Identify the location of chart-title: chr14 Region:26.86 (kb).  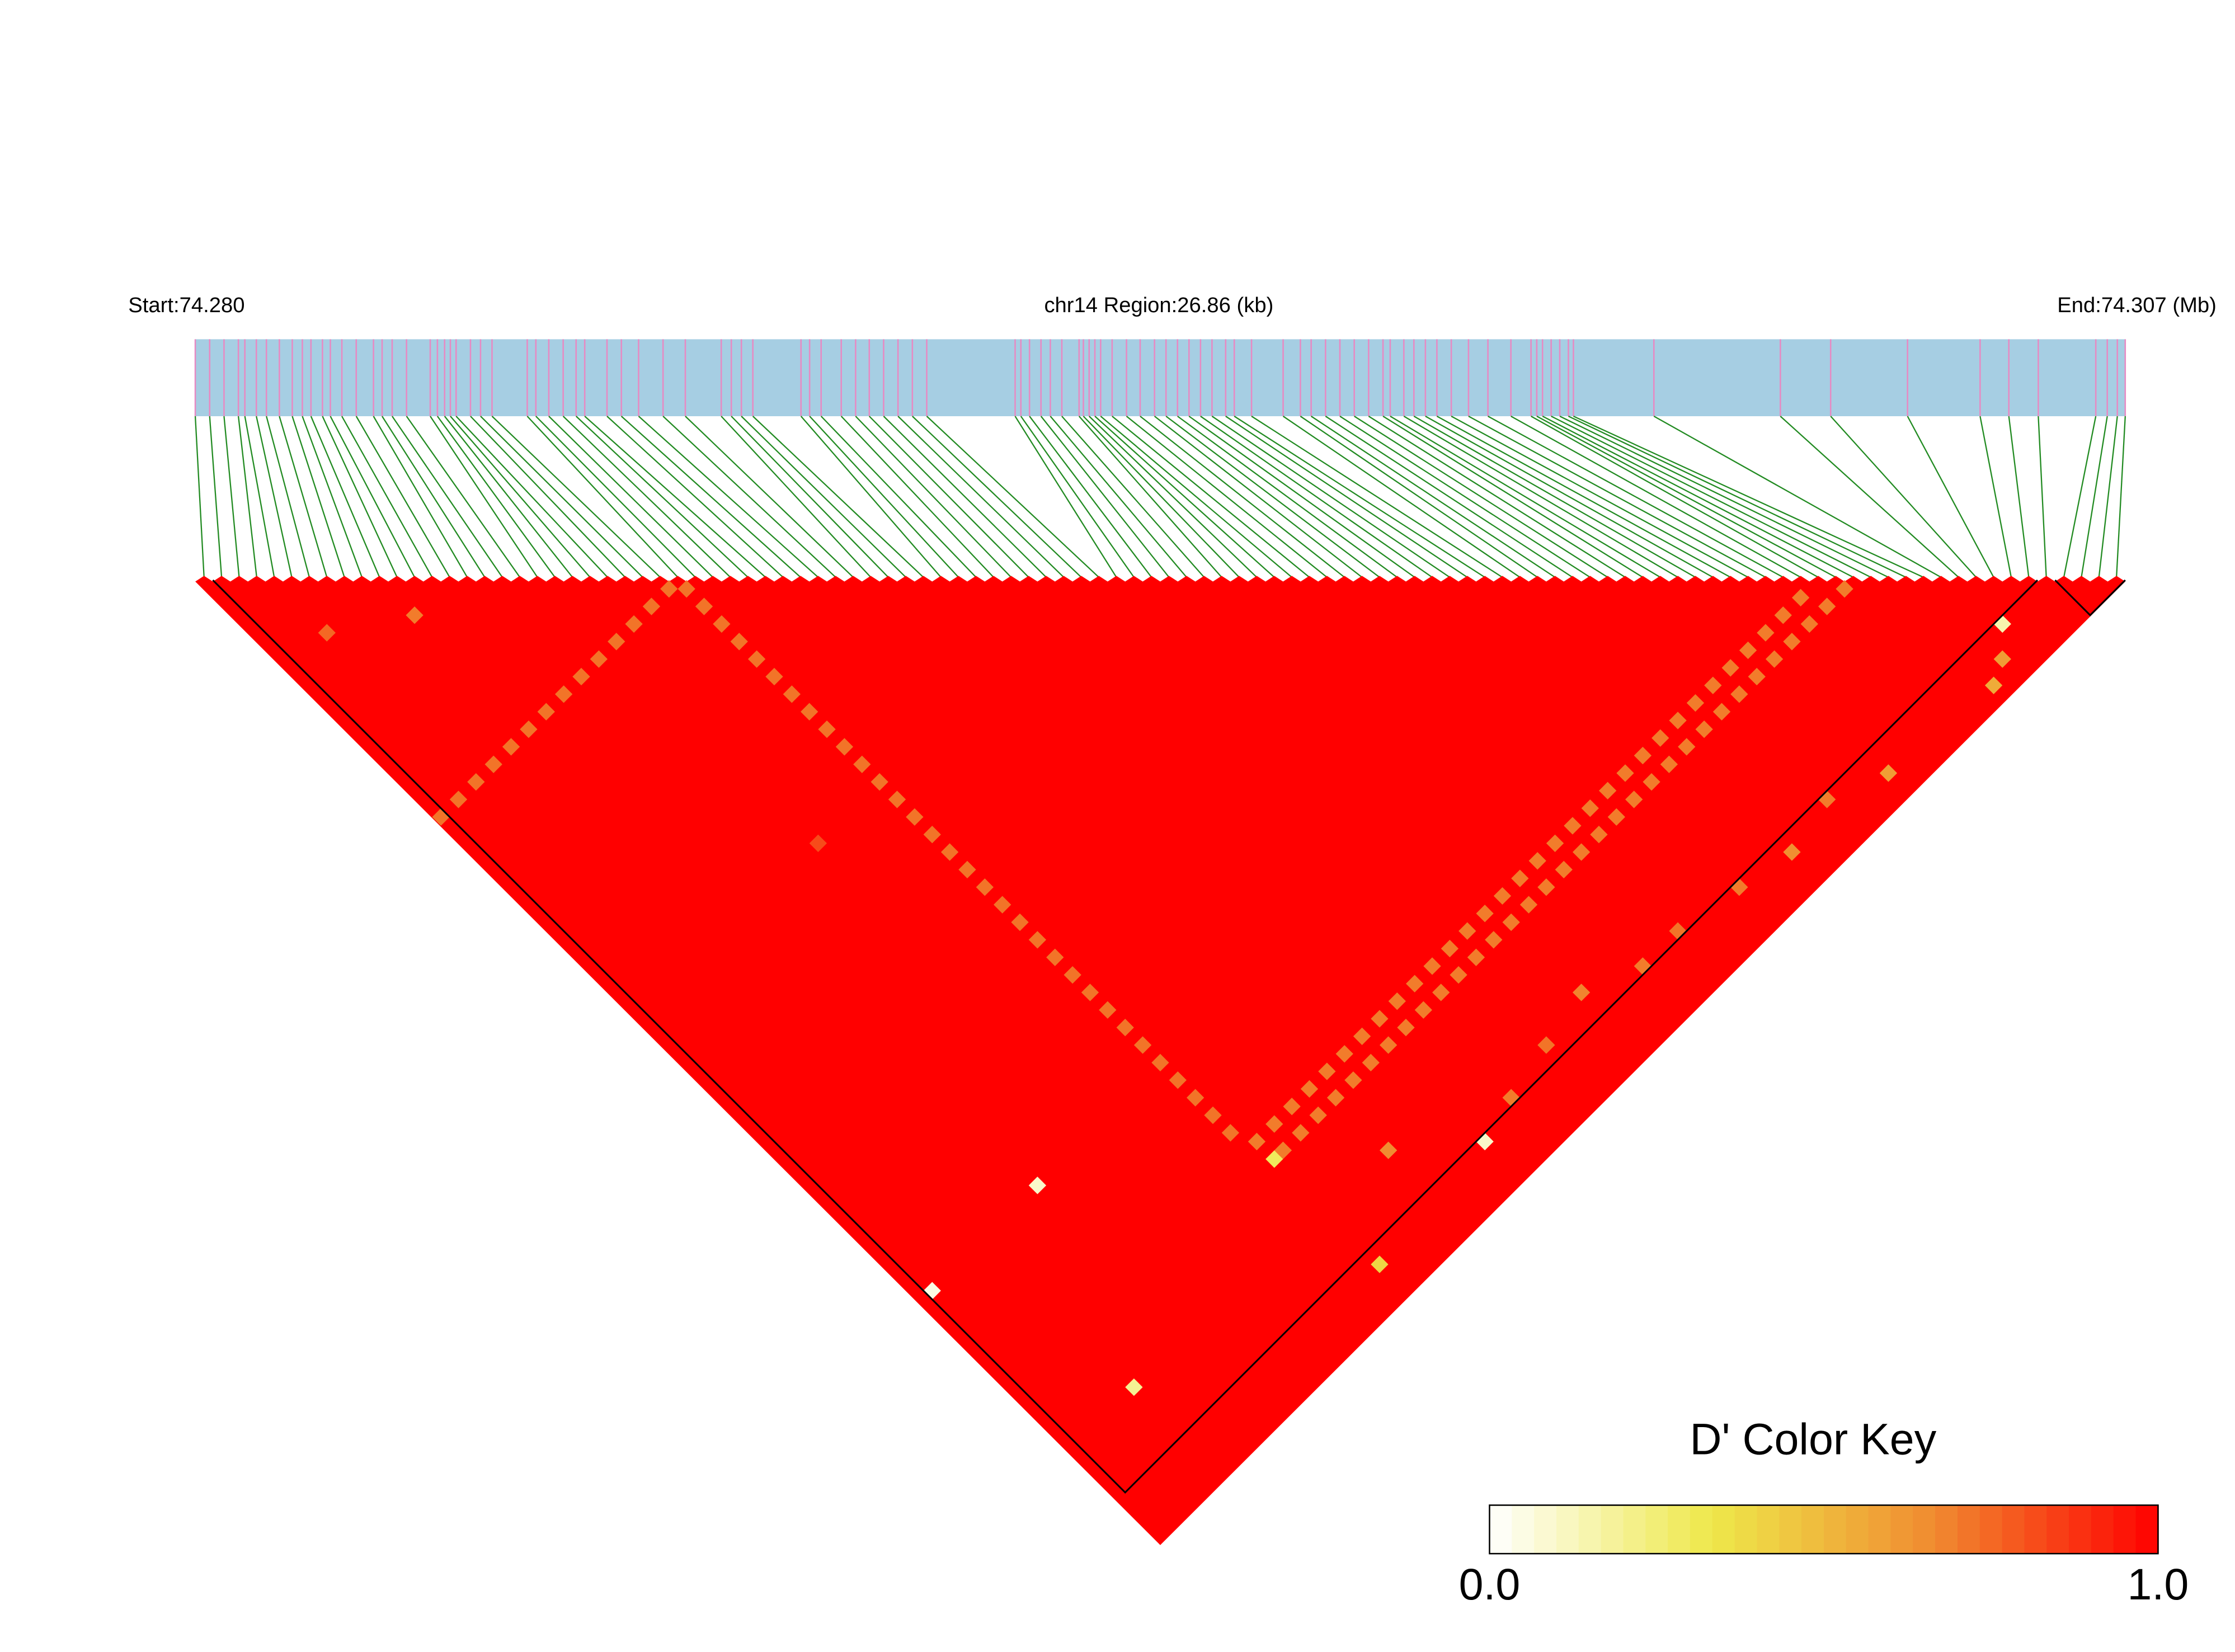
(1158, 305).